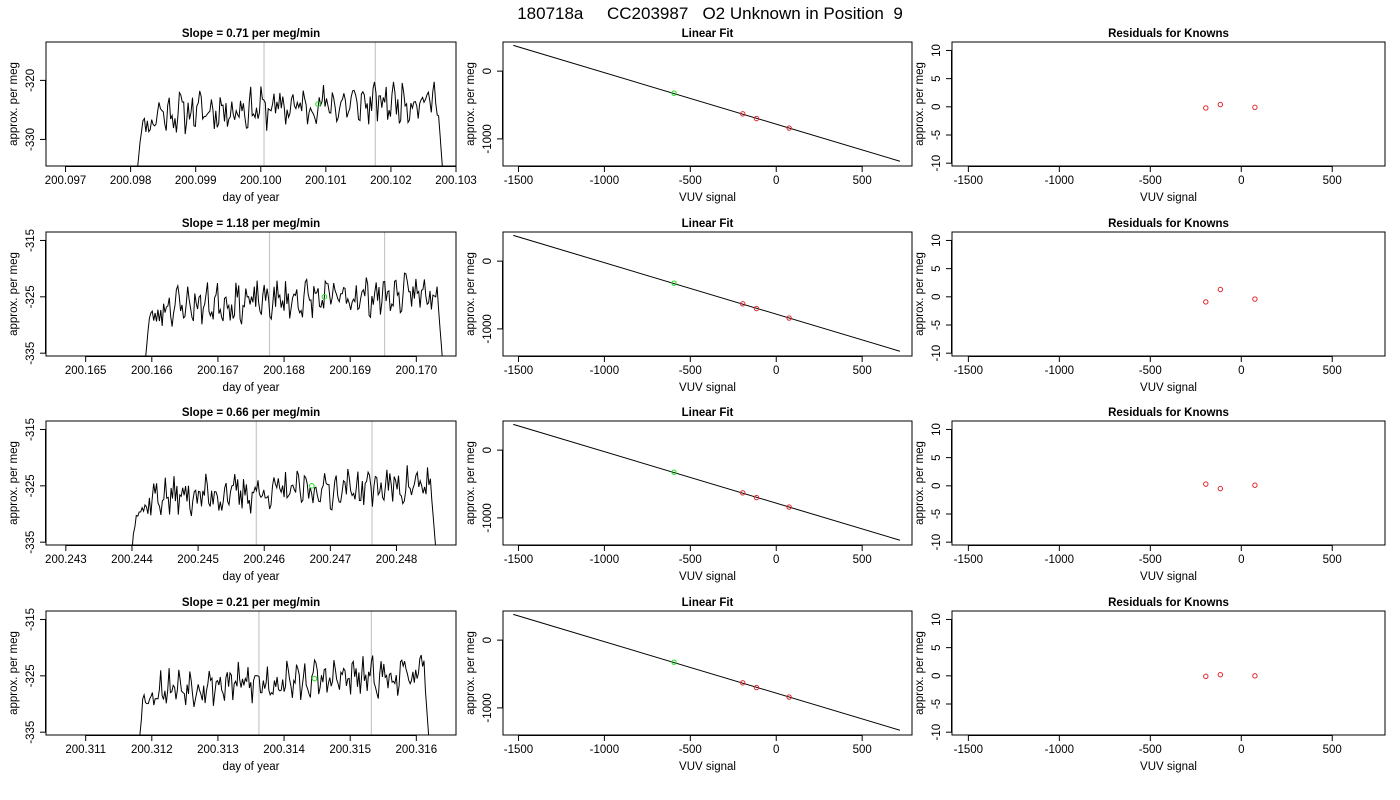 This screenshot has height=800, width=1400. What do you see at coordinates (391, 181) in the screenshot?
I see `x-tick-label: 200.102` at bounding box center [391, 181].